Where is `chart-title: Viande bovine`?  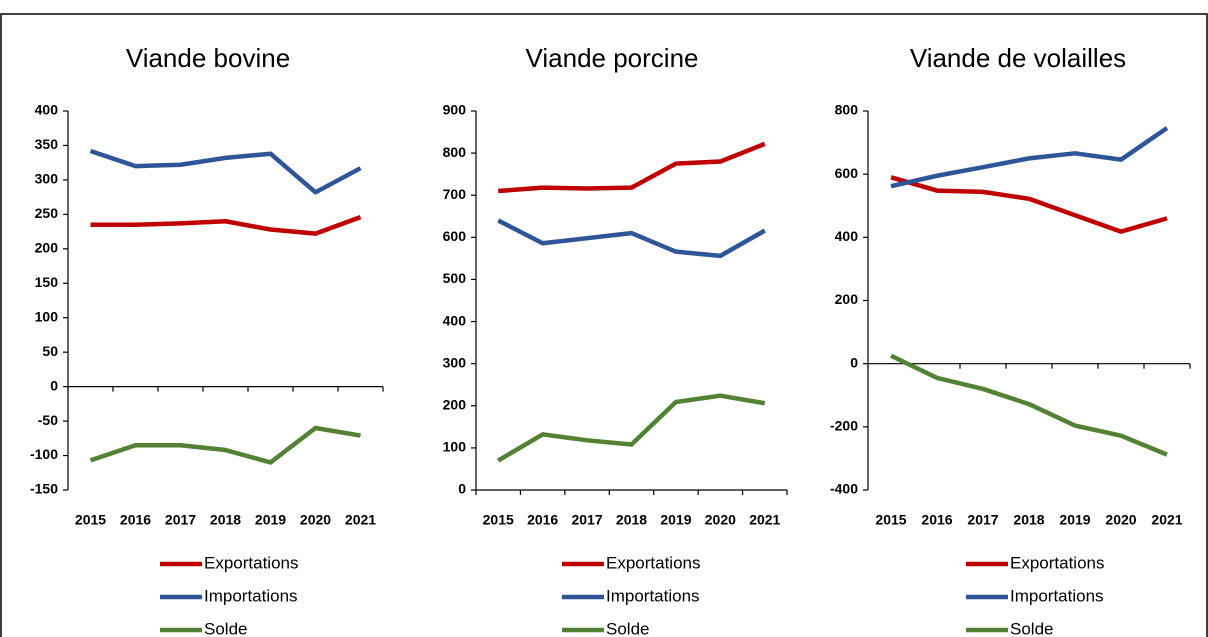 chart-title: Viande bovine is located at coordinates (208, 58).